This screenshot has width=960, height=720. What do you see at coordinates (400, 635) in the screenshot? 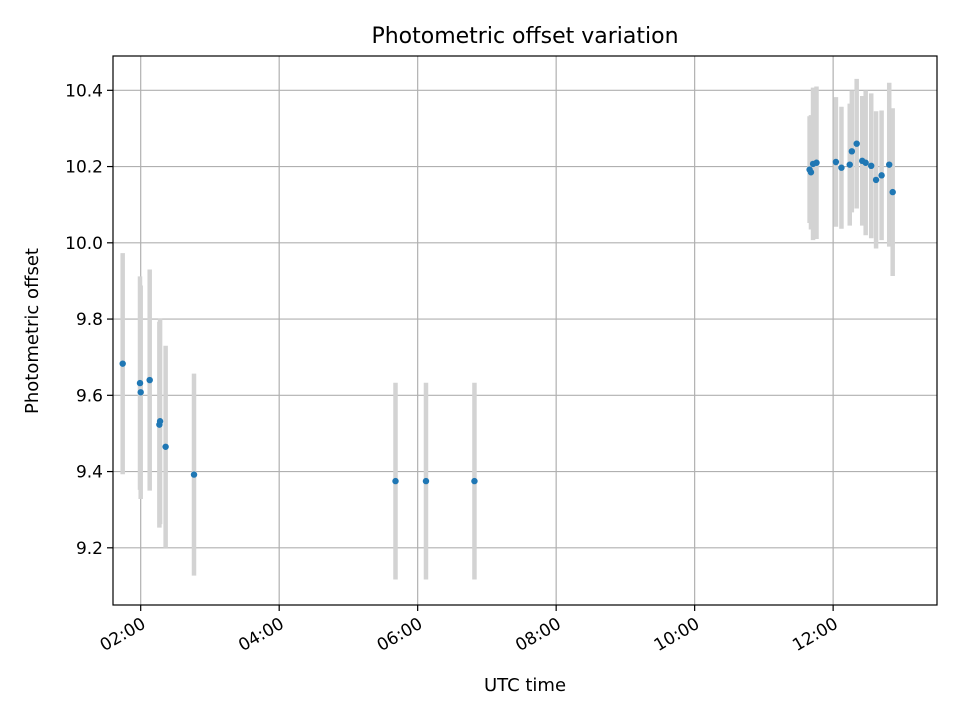
I see `x-tick-label: 06:00` at bounding box center [400, 635].